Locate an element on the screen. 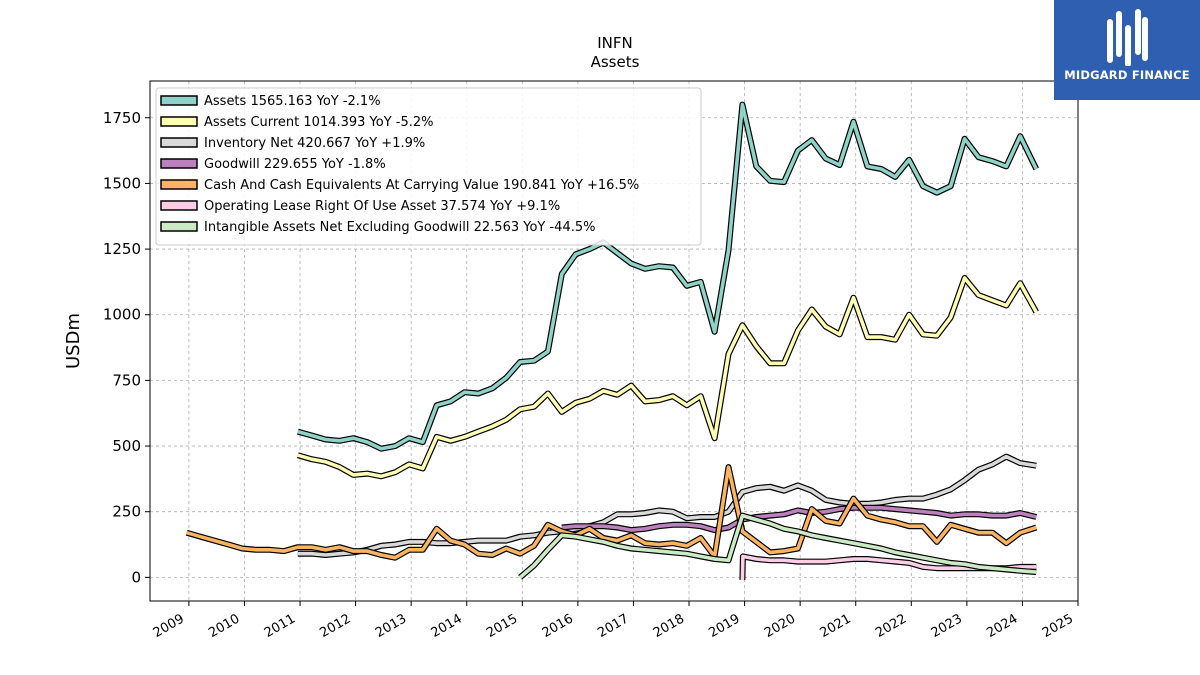 The image size is (1200, 675). brand-name: MIDGARD FINANCE is located at coordinates (1127, 75).